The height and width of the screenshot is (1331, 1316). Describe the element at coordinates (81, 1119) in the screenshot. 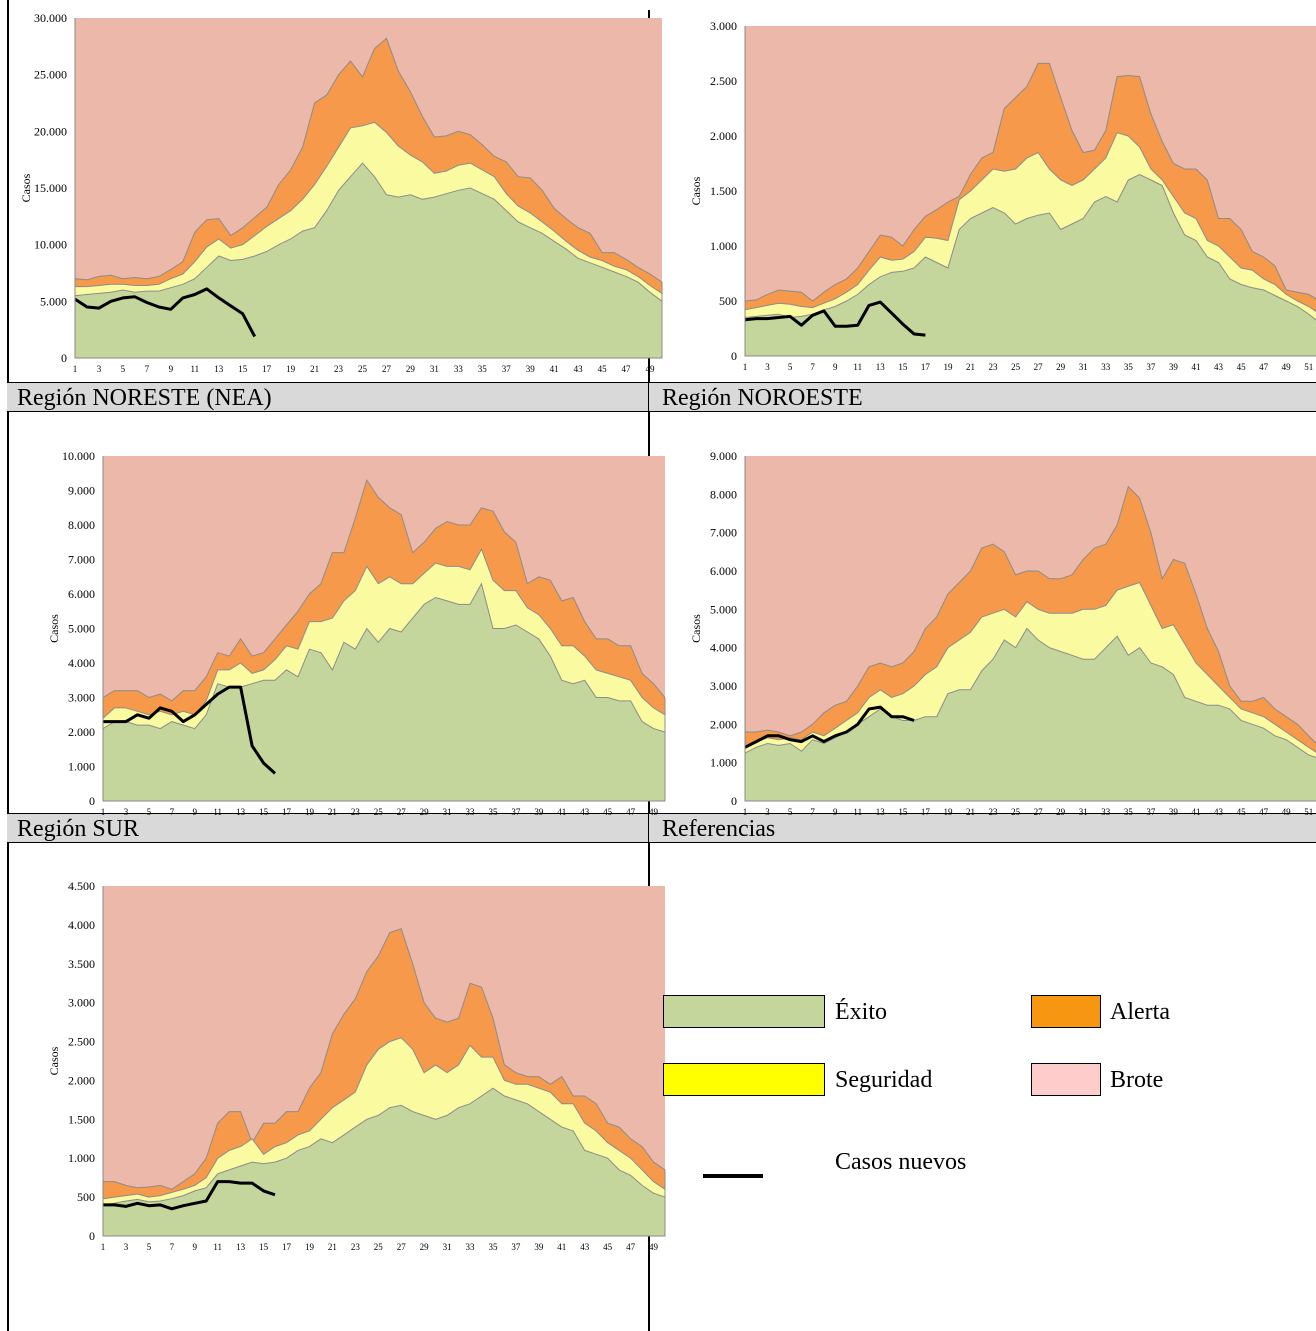

I see `y-tick-label: 1.500` at that location.